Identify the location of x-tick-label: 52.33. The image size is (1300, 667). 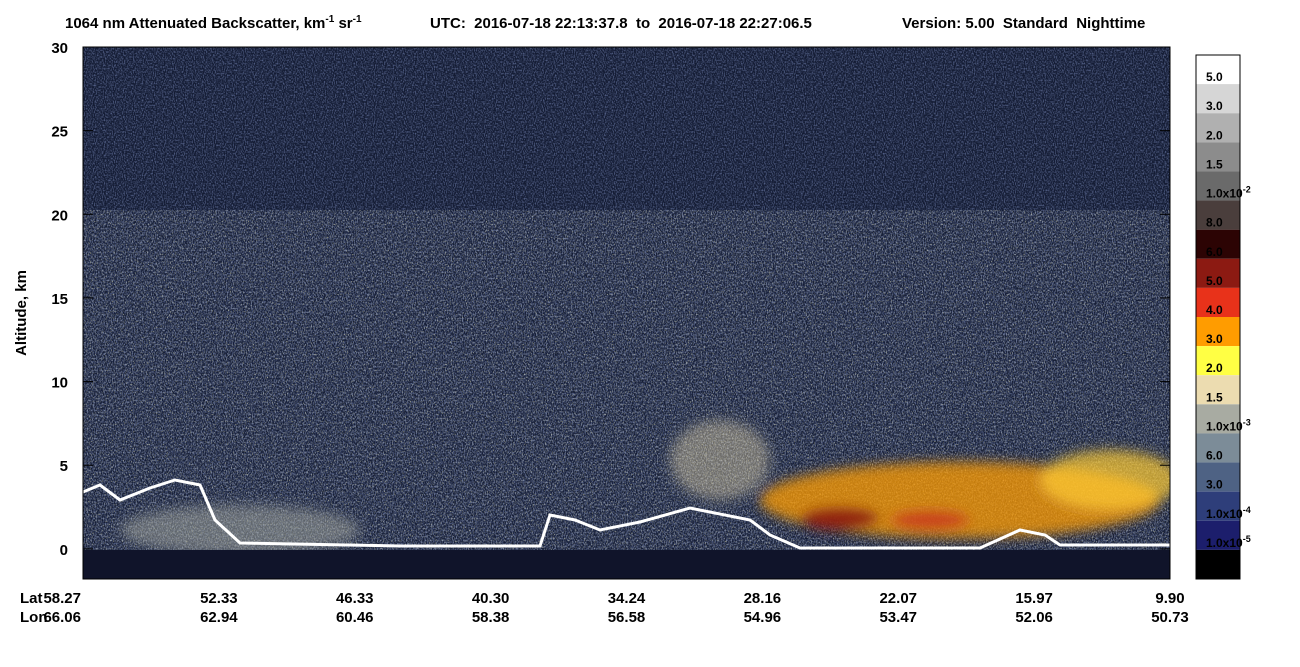
(219, 598).